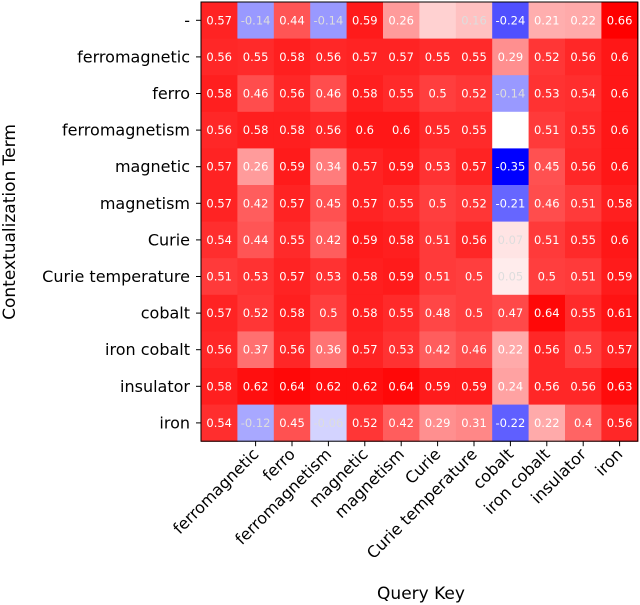 The height and width of the screenshot is (605, 640). Describe the element at coordinates (155, 386) in the screenshot. I see `y-tick-label: insulator` at that location.